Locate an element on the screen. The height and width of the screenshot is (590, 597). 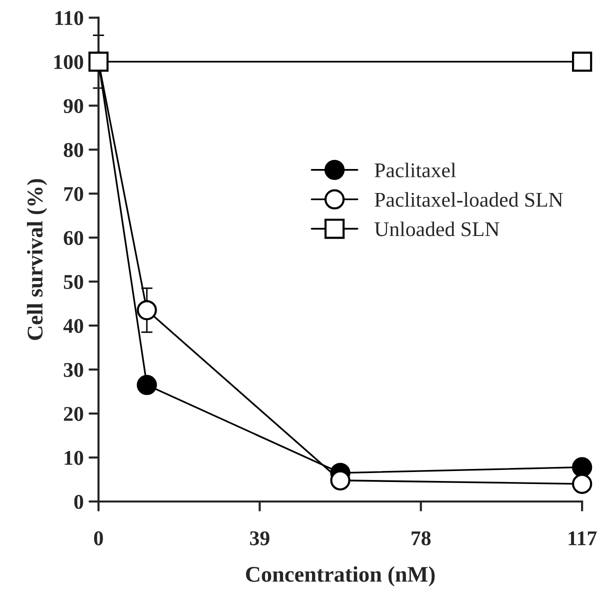
y-tick-label: 50 is located at coordinates (74, 282).